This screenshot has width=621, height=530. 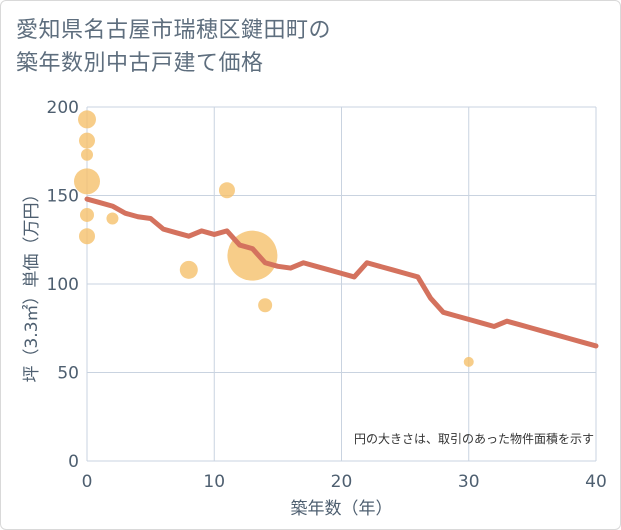 I want to click on x-tick-label-0: 0, so click(x=87, y=482).